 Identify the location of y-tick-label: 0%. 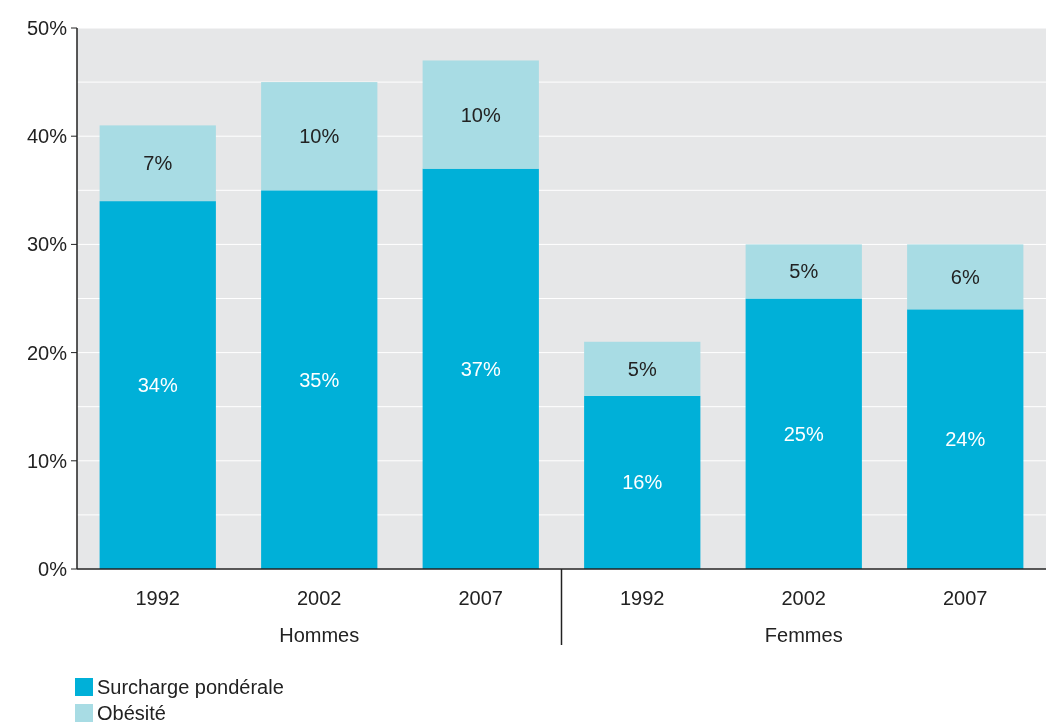
(53, 569).